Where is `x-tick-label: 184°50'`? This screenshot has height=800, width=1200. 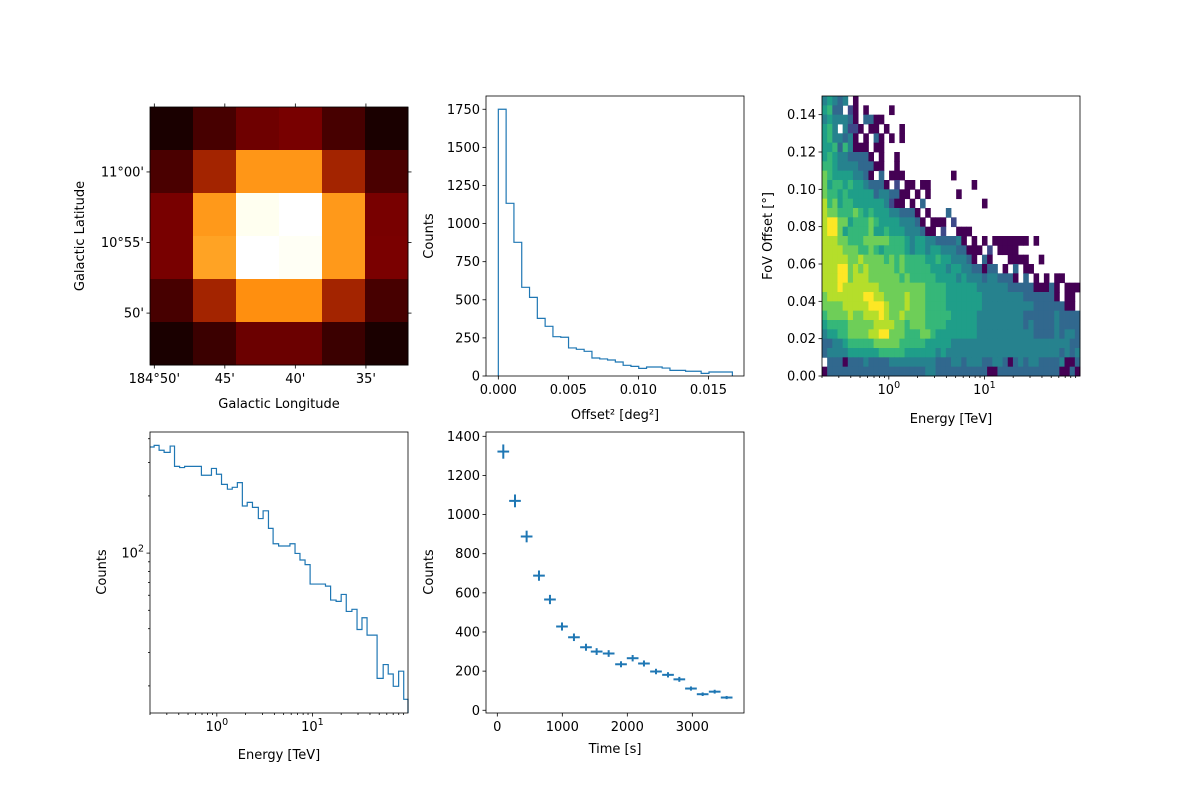 x-tick-label: 184°50' is located at coordinates (154, 379).